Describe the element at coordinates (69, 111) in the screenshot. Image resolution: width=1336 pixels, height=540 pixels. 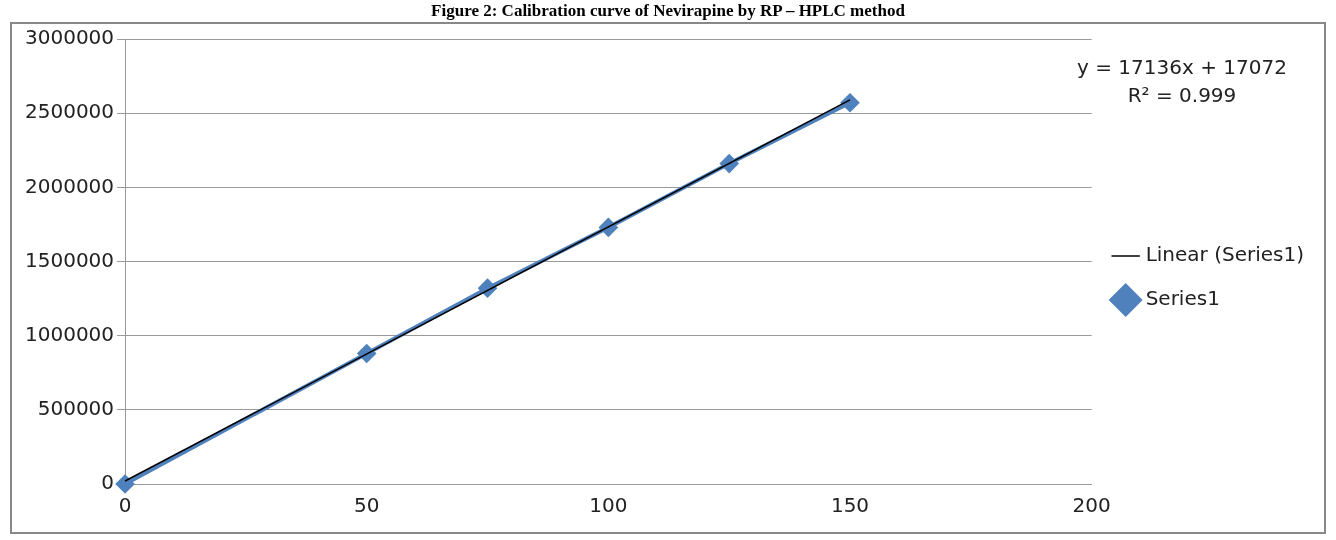
I see `y-tick-label: 2500000` at that location.